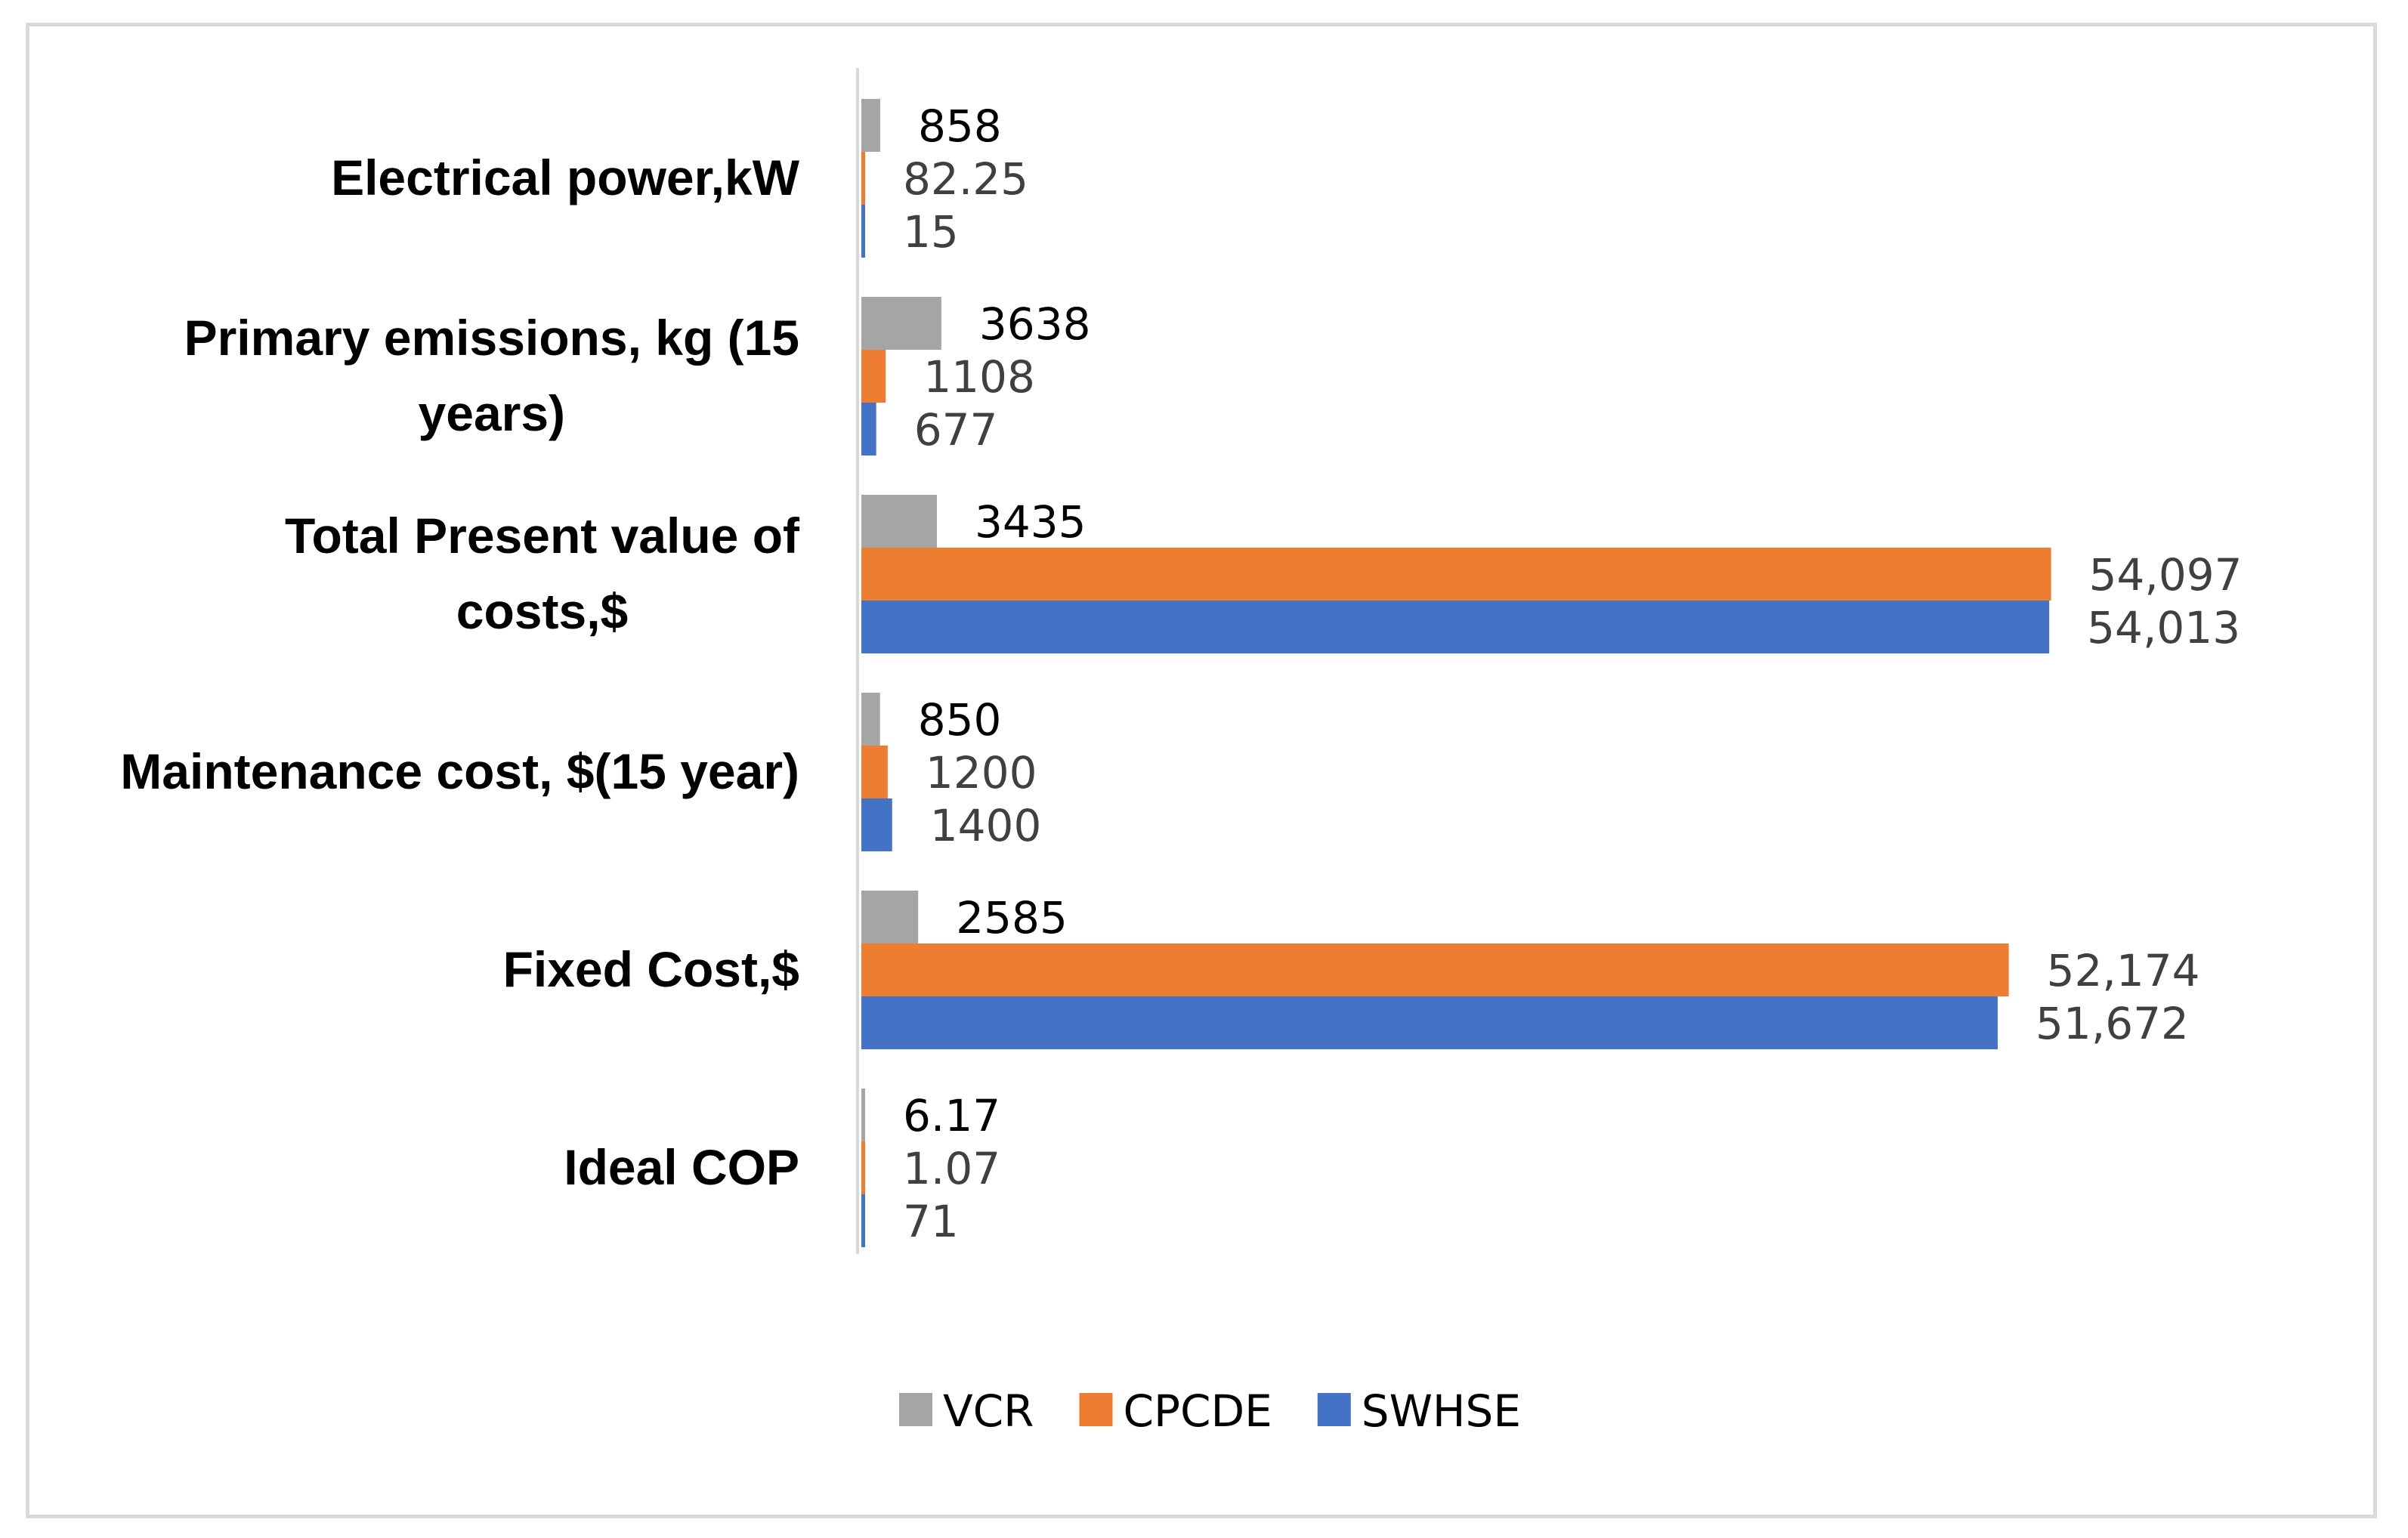 The height and width of the screenshot is (1538, 2408). What do you see at coordinates (986, 825) in the screenshot?
I see `data-label-swhse: 1400` at bounding box center [986, 825].